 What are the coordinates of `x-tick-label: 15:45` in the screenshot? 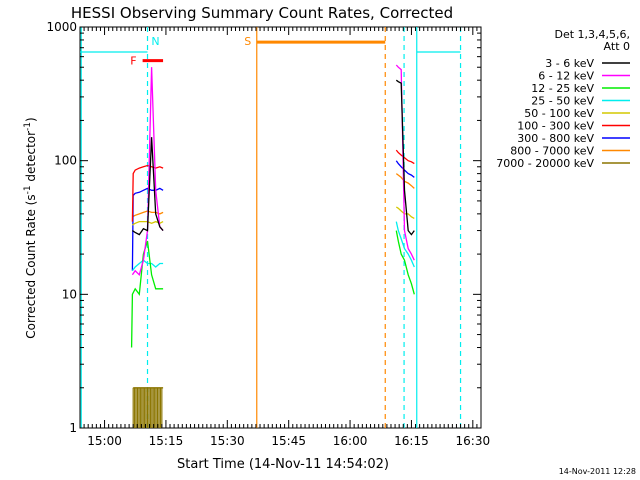 It's located at (288, 441).